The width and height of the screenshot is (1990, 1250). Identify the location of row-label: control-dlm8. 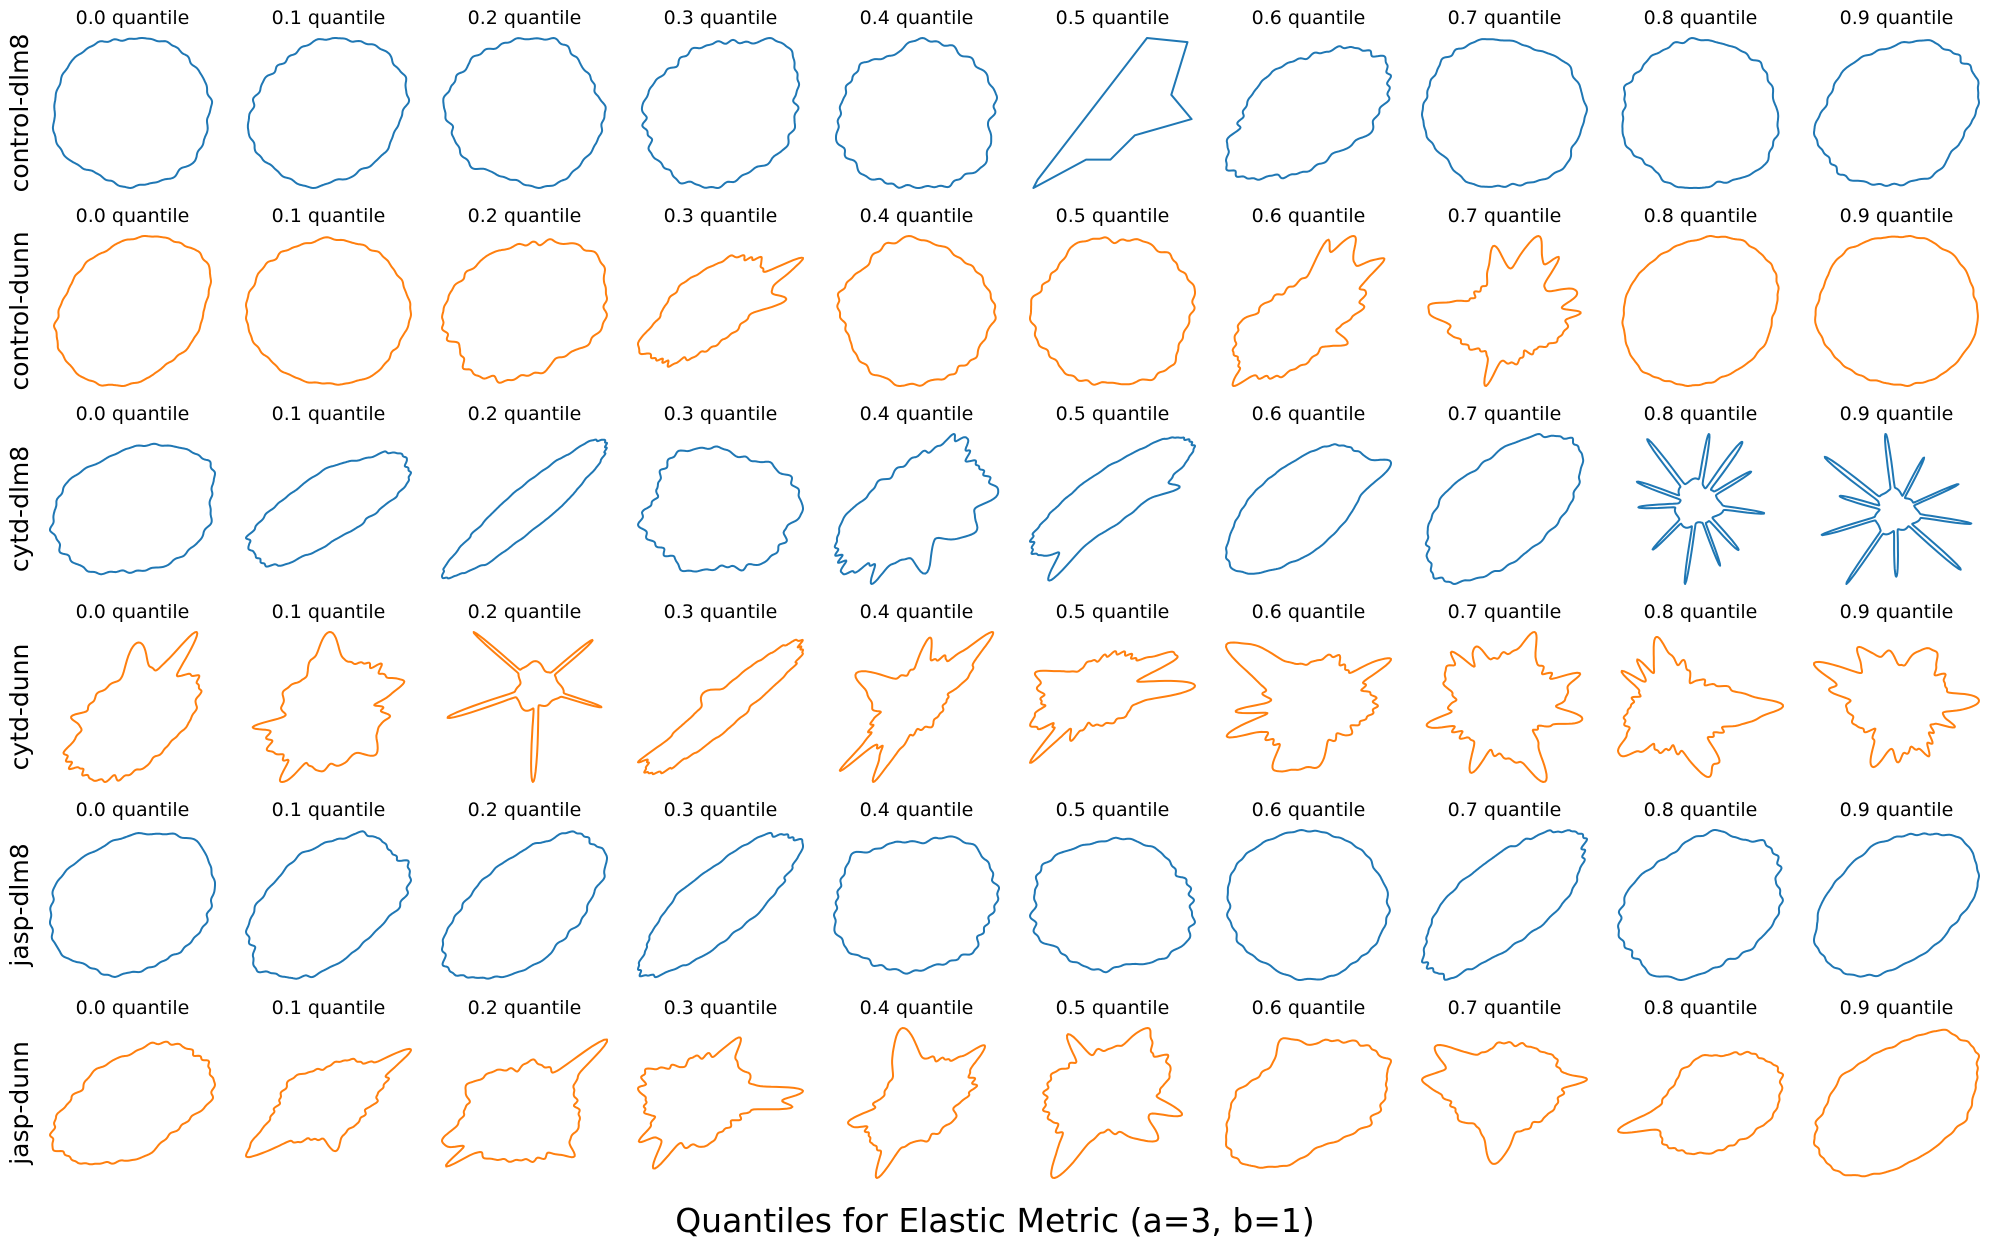
(19, 113).